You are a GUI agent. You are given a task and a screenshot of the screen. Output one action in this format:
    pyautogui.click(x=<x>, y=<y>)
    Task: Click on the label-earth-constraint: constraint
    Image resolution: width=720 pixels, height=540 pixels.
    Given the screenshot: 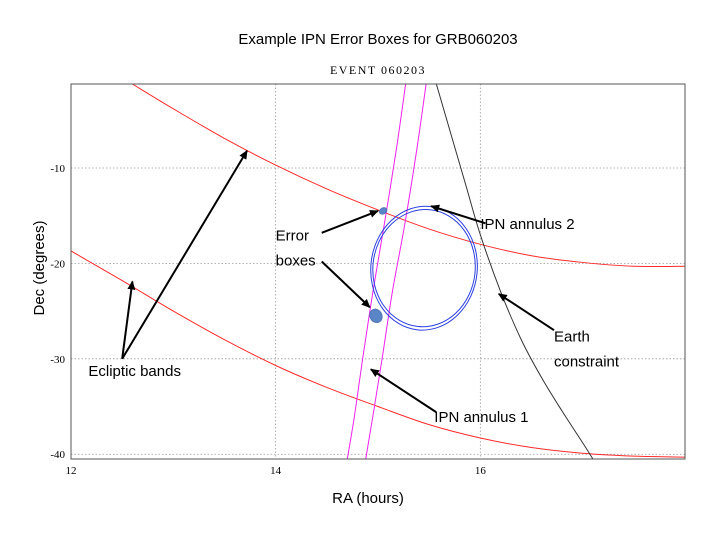 What is the action you would take?
    pyautogui.click(x=587, y=361)
    